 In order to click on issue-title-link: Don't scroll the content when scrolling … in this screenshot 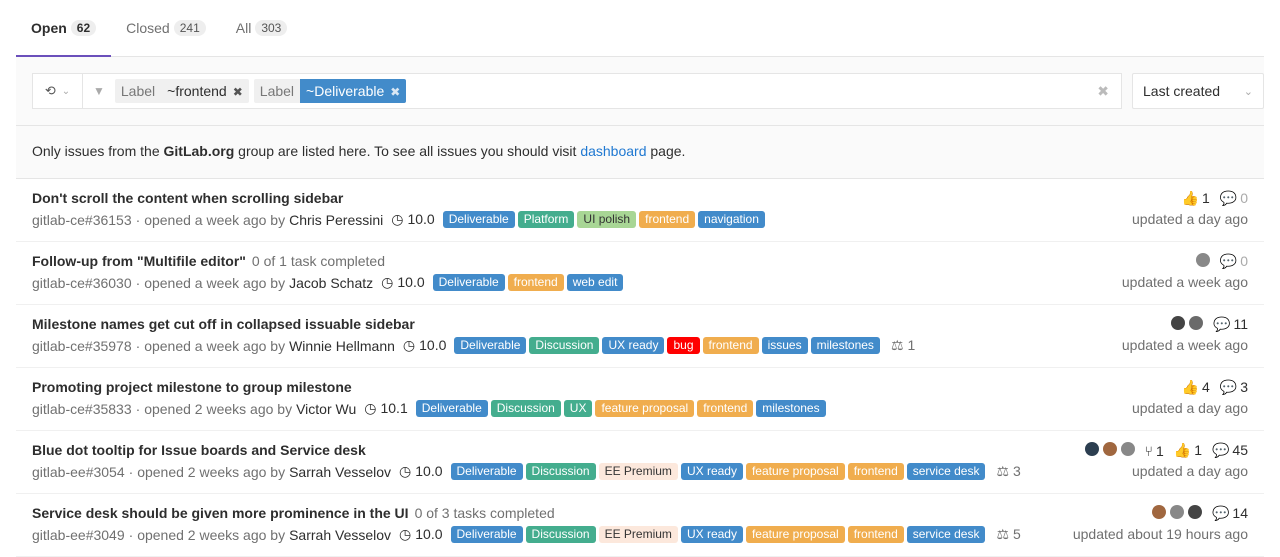, I will do `click(188, 198)`.